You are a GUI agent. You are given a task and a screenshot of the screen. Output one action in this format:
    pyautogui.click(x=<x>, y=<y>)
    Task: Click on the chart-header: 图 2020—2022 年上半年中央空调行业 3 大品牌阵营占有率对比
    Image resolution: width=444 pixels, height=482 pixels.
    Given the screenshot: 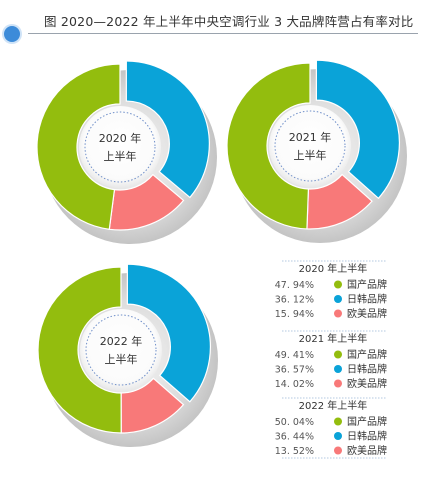 What is the action you would take?
    pyautogui.click(x=222, y=22)
    